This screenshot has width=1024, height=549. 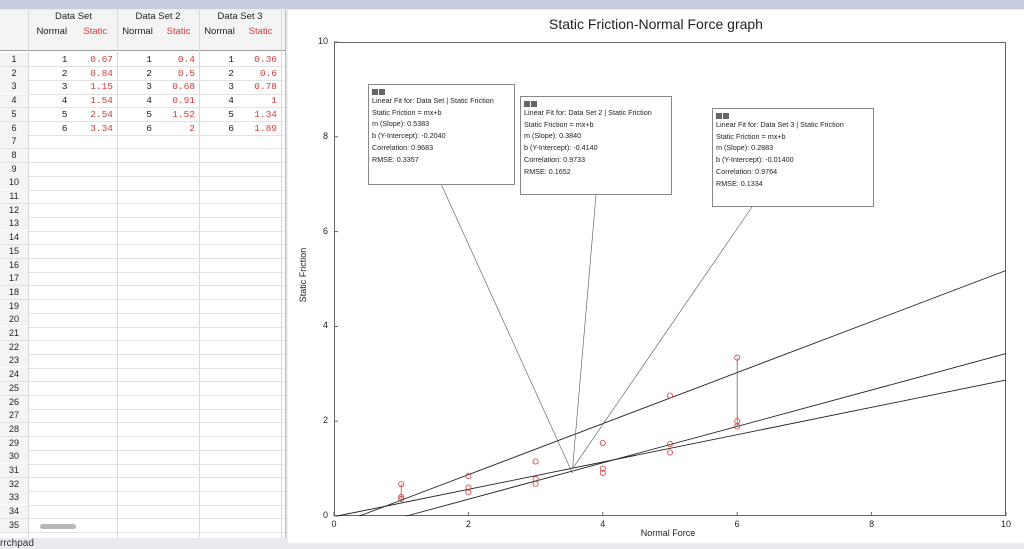 What do you see at coordinates (14, 484) in the screenshot?
I see `row-number: 32` at bounding box center [14, 484].